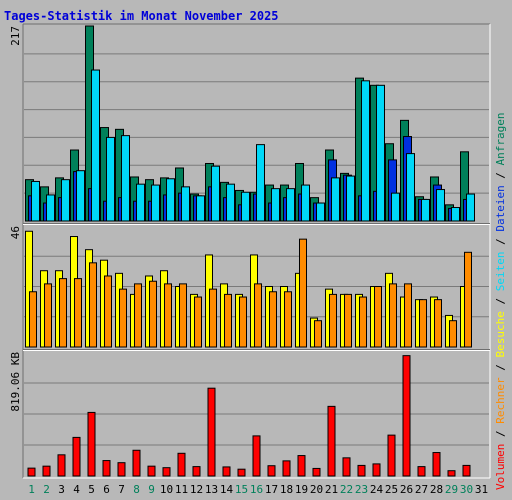 The width and height of the screenshot is (512, 500). Describe the element at coordinates (227, 489) in the screenshot. I see `day-label-14: 14` at that location.